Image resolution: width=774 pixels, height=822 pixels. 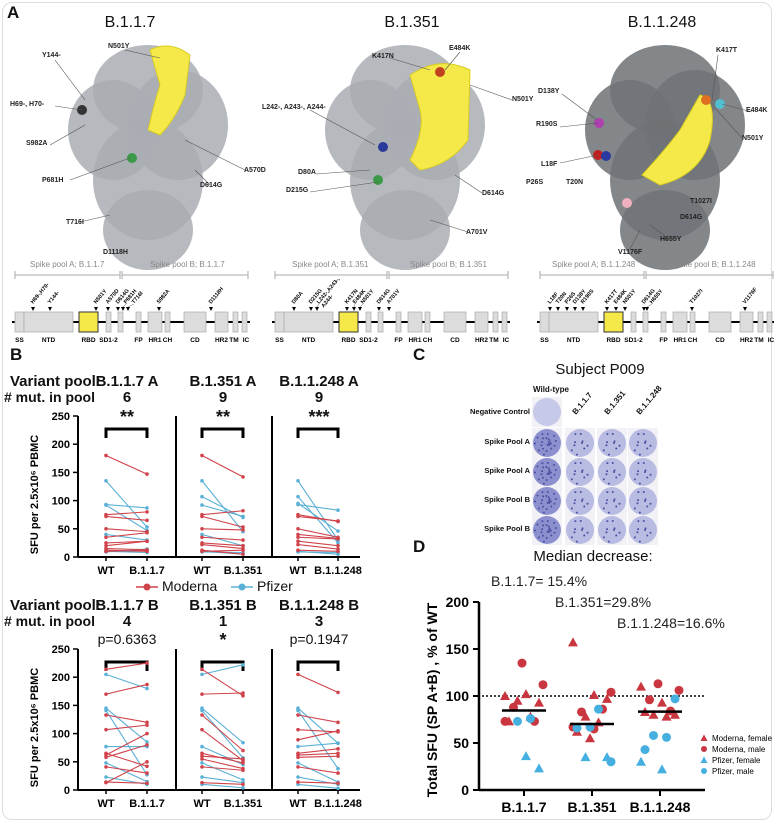 I want to click on domain-label: IC, so click(x=506, y=340).